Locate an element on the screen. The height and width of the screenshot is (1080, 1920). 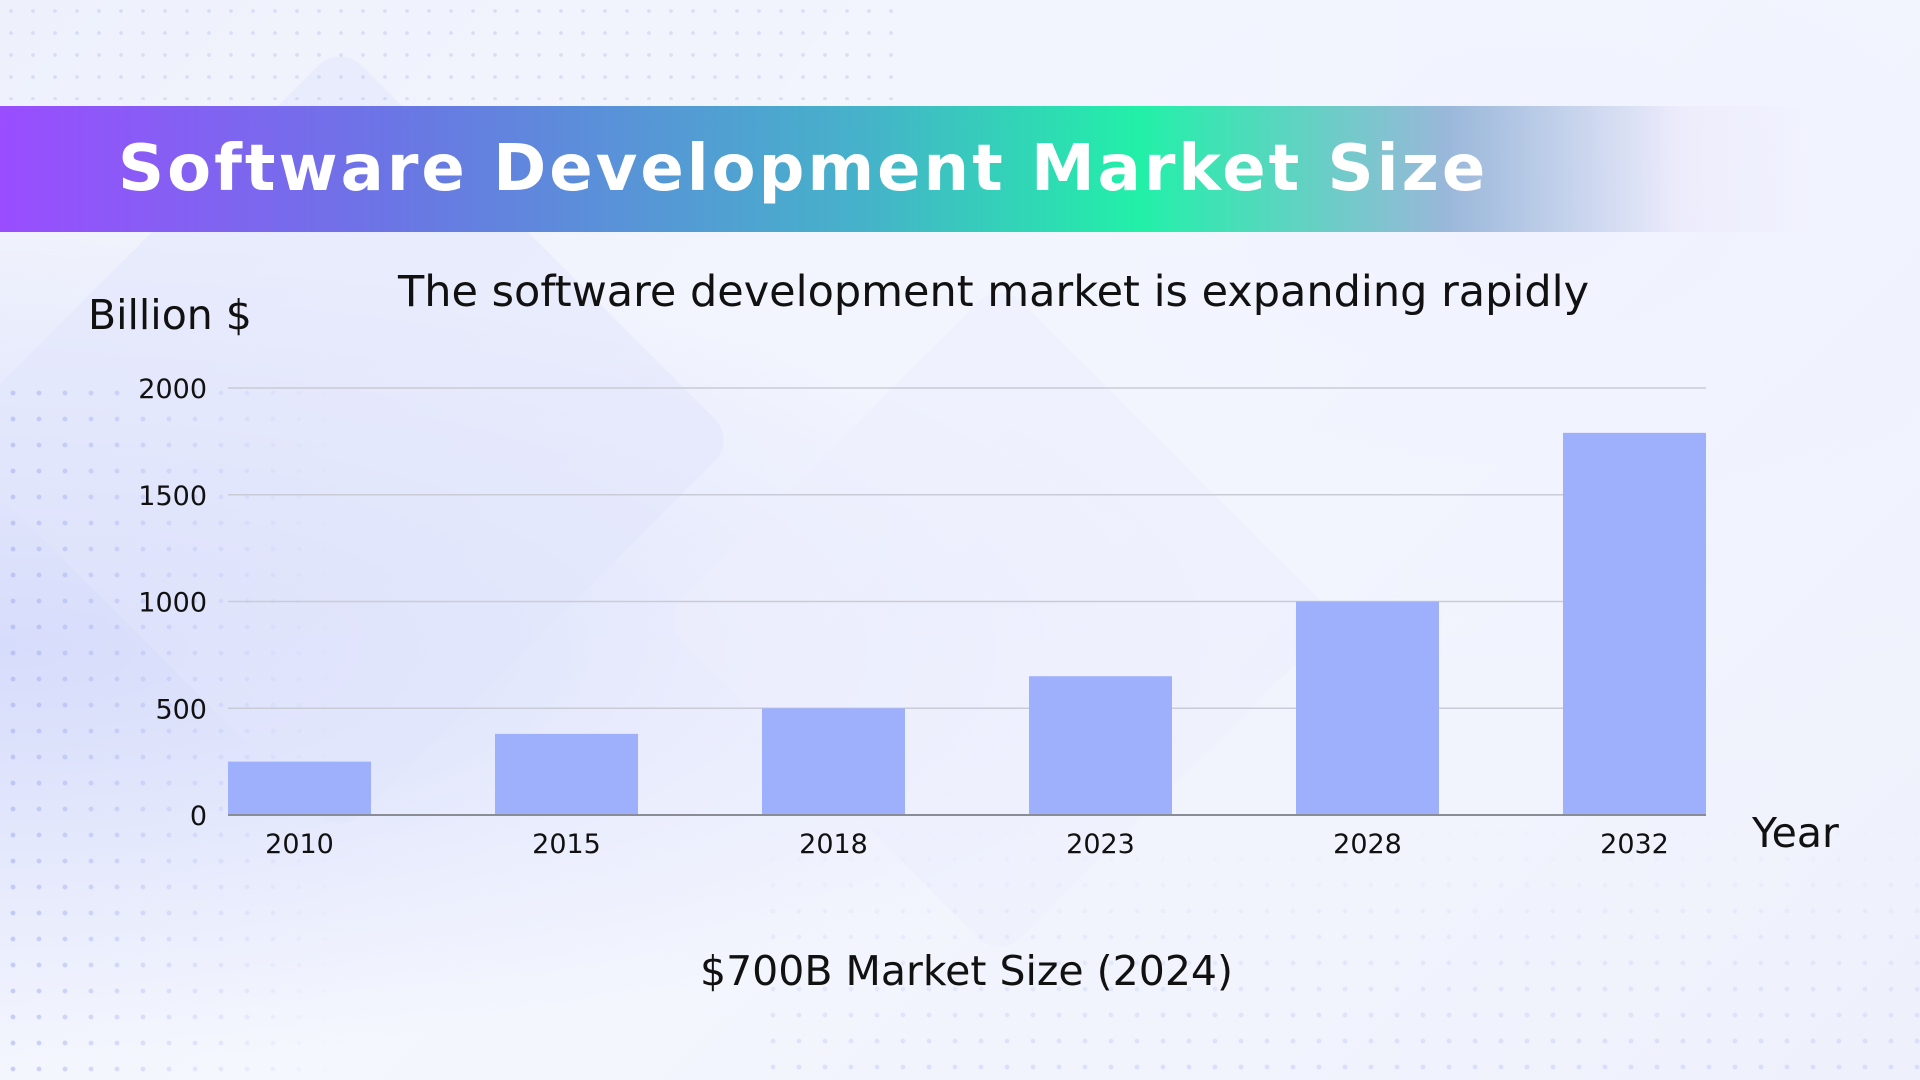
y-tick-label: 500 is located at coordinates (181, 709).